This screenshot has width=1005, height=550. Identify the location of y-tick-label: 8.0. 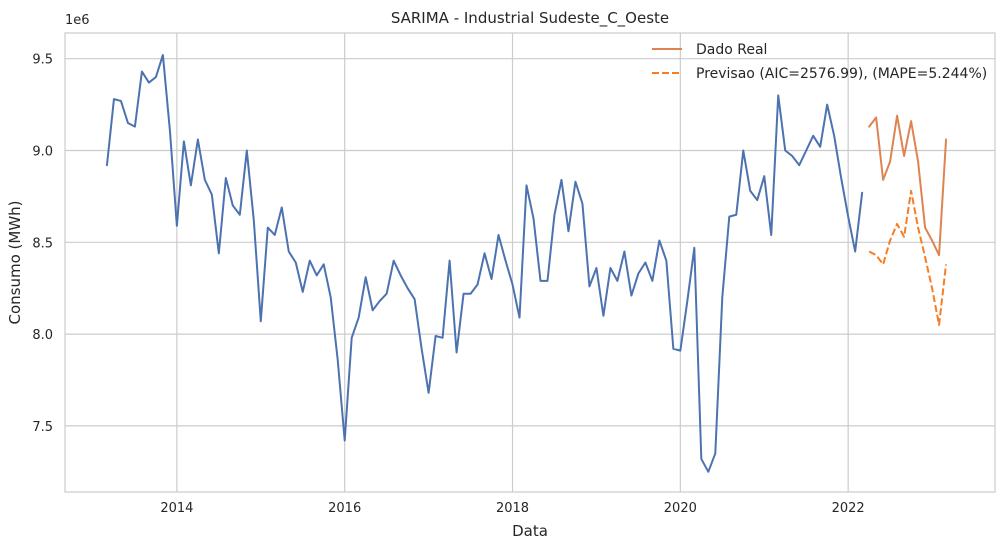
(42, 335).